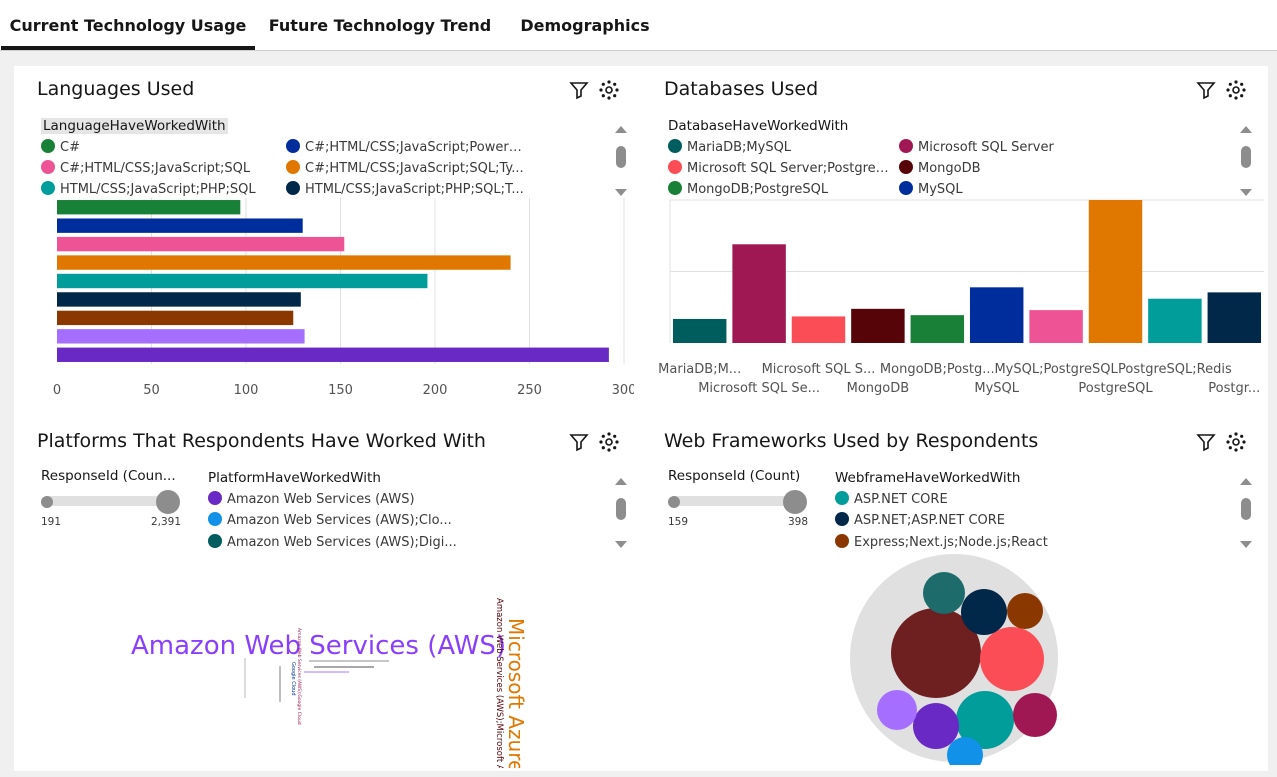 This screenshot has height=777, width=1277. What do you see at coordinates (782, 169) in the screenshot?
I see `legend-item: Microsoft SQL Server;PostgreSQL` at bounding box center [782, 169].